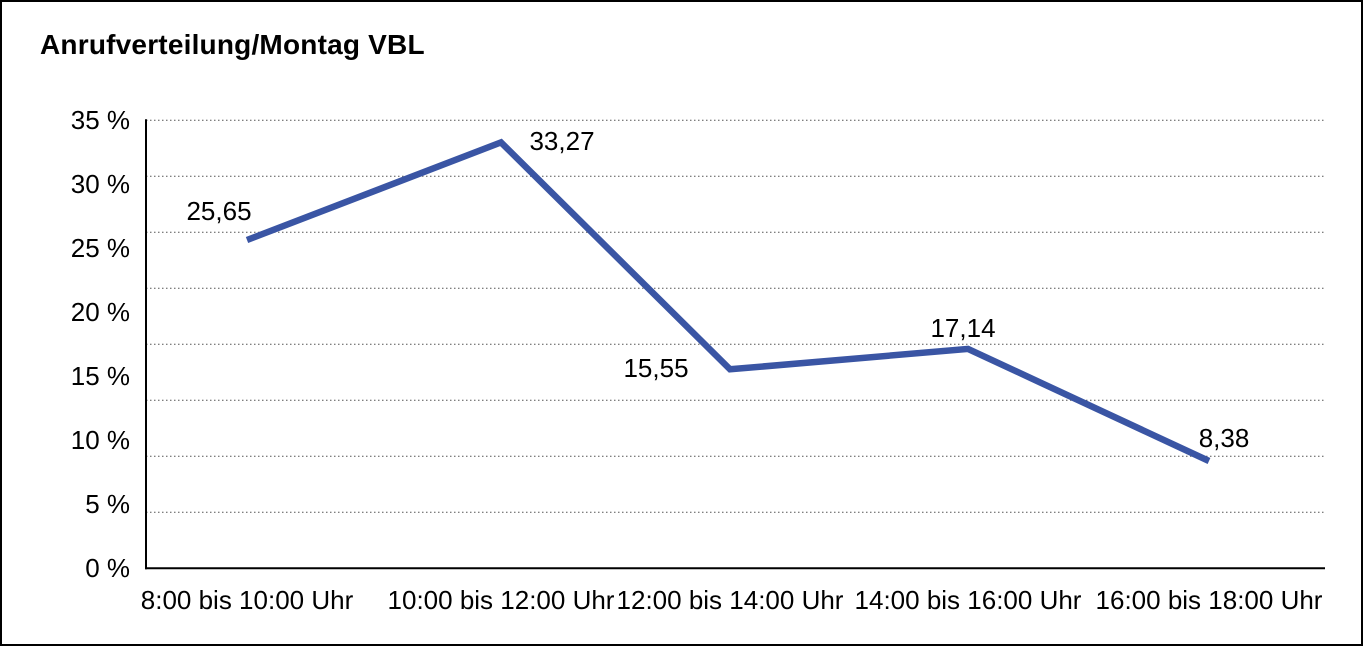 The height and width of the screenshot is (646, 1363). Describe the element at coordinates (562, 141) in the screenshot. I see `data-label: 33,27` at that location.